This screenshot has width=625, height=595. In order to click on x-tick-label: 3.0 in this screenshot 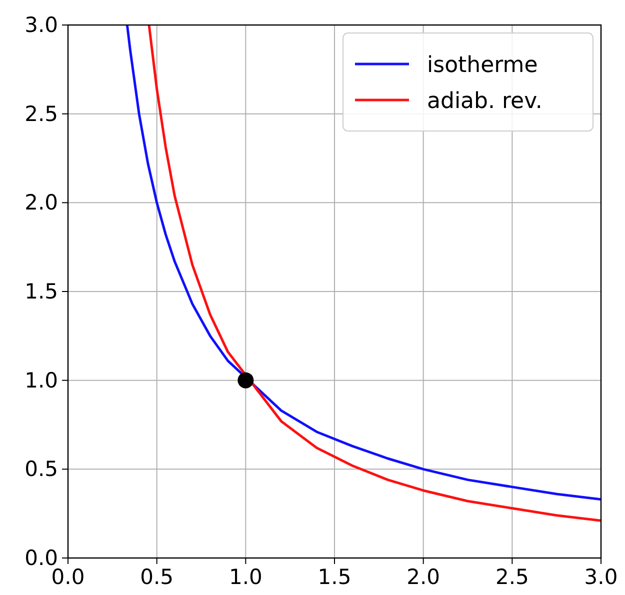, I will do `click(601, 577)`.